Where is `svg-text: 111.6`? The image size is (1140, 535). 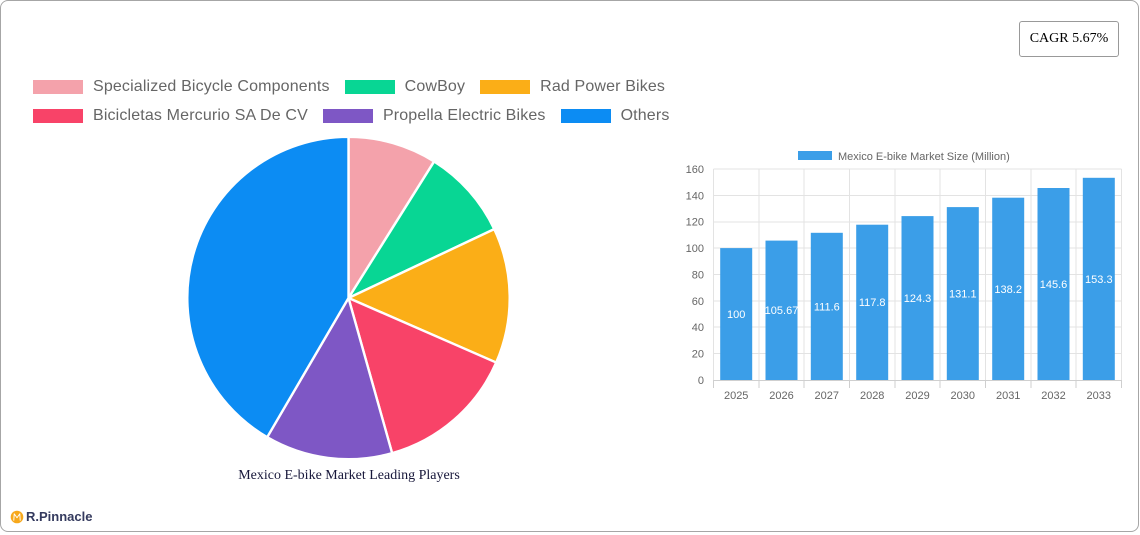
svg-text: 111.6 is located at coordinates (827, 307).